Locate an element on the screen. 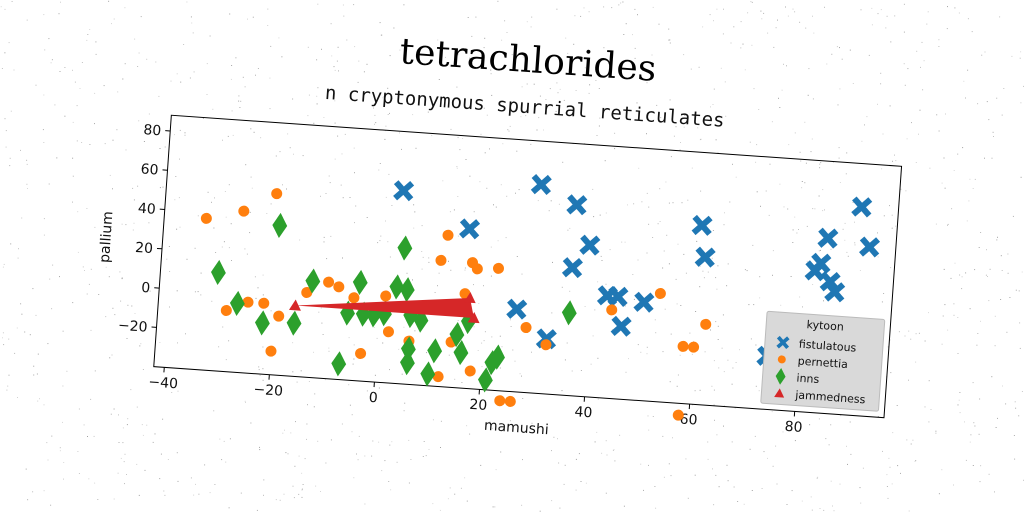  legend-label-pernettia: pernettia is located at coordinates (822, 363).